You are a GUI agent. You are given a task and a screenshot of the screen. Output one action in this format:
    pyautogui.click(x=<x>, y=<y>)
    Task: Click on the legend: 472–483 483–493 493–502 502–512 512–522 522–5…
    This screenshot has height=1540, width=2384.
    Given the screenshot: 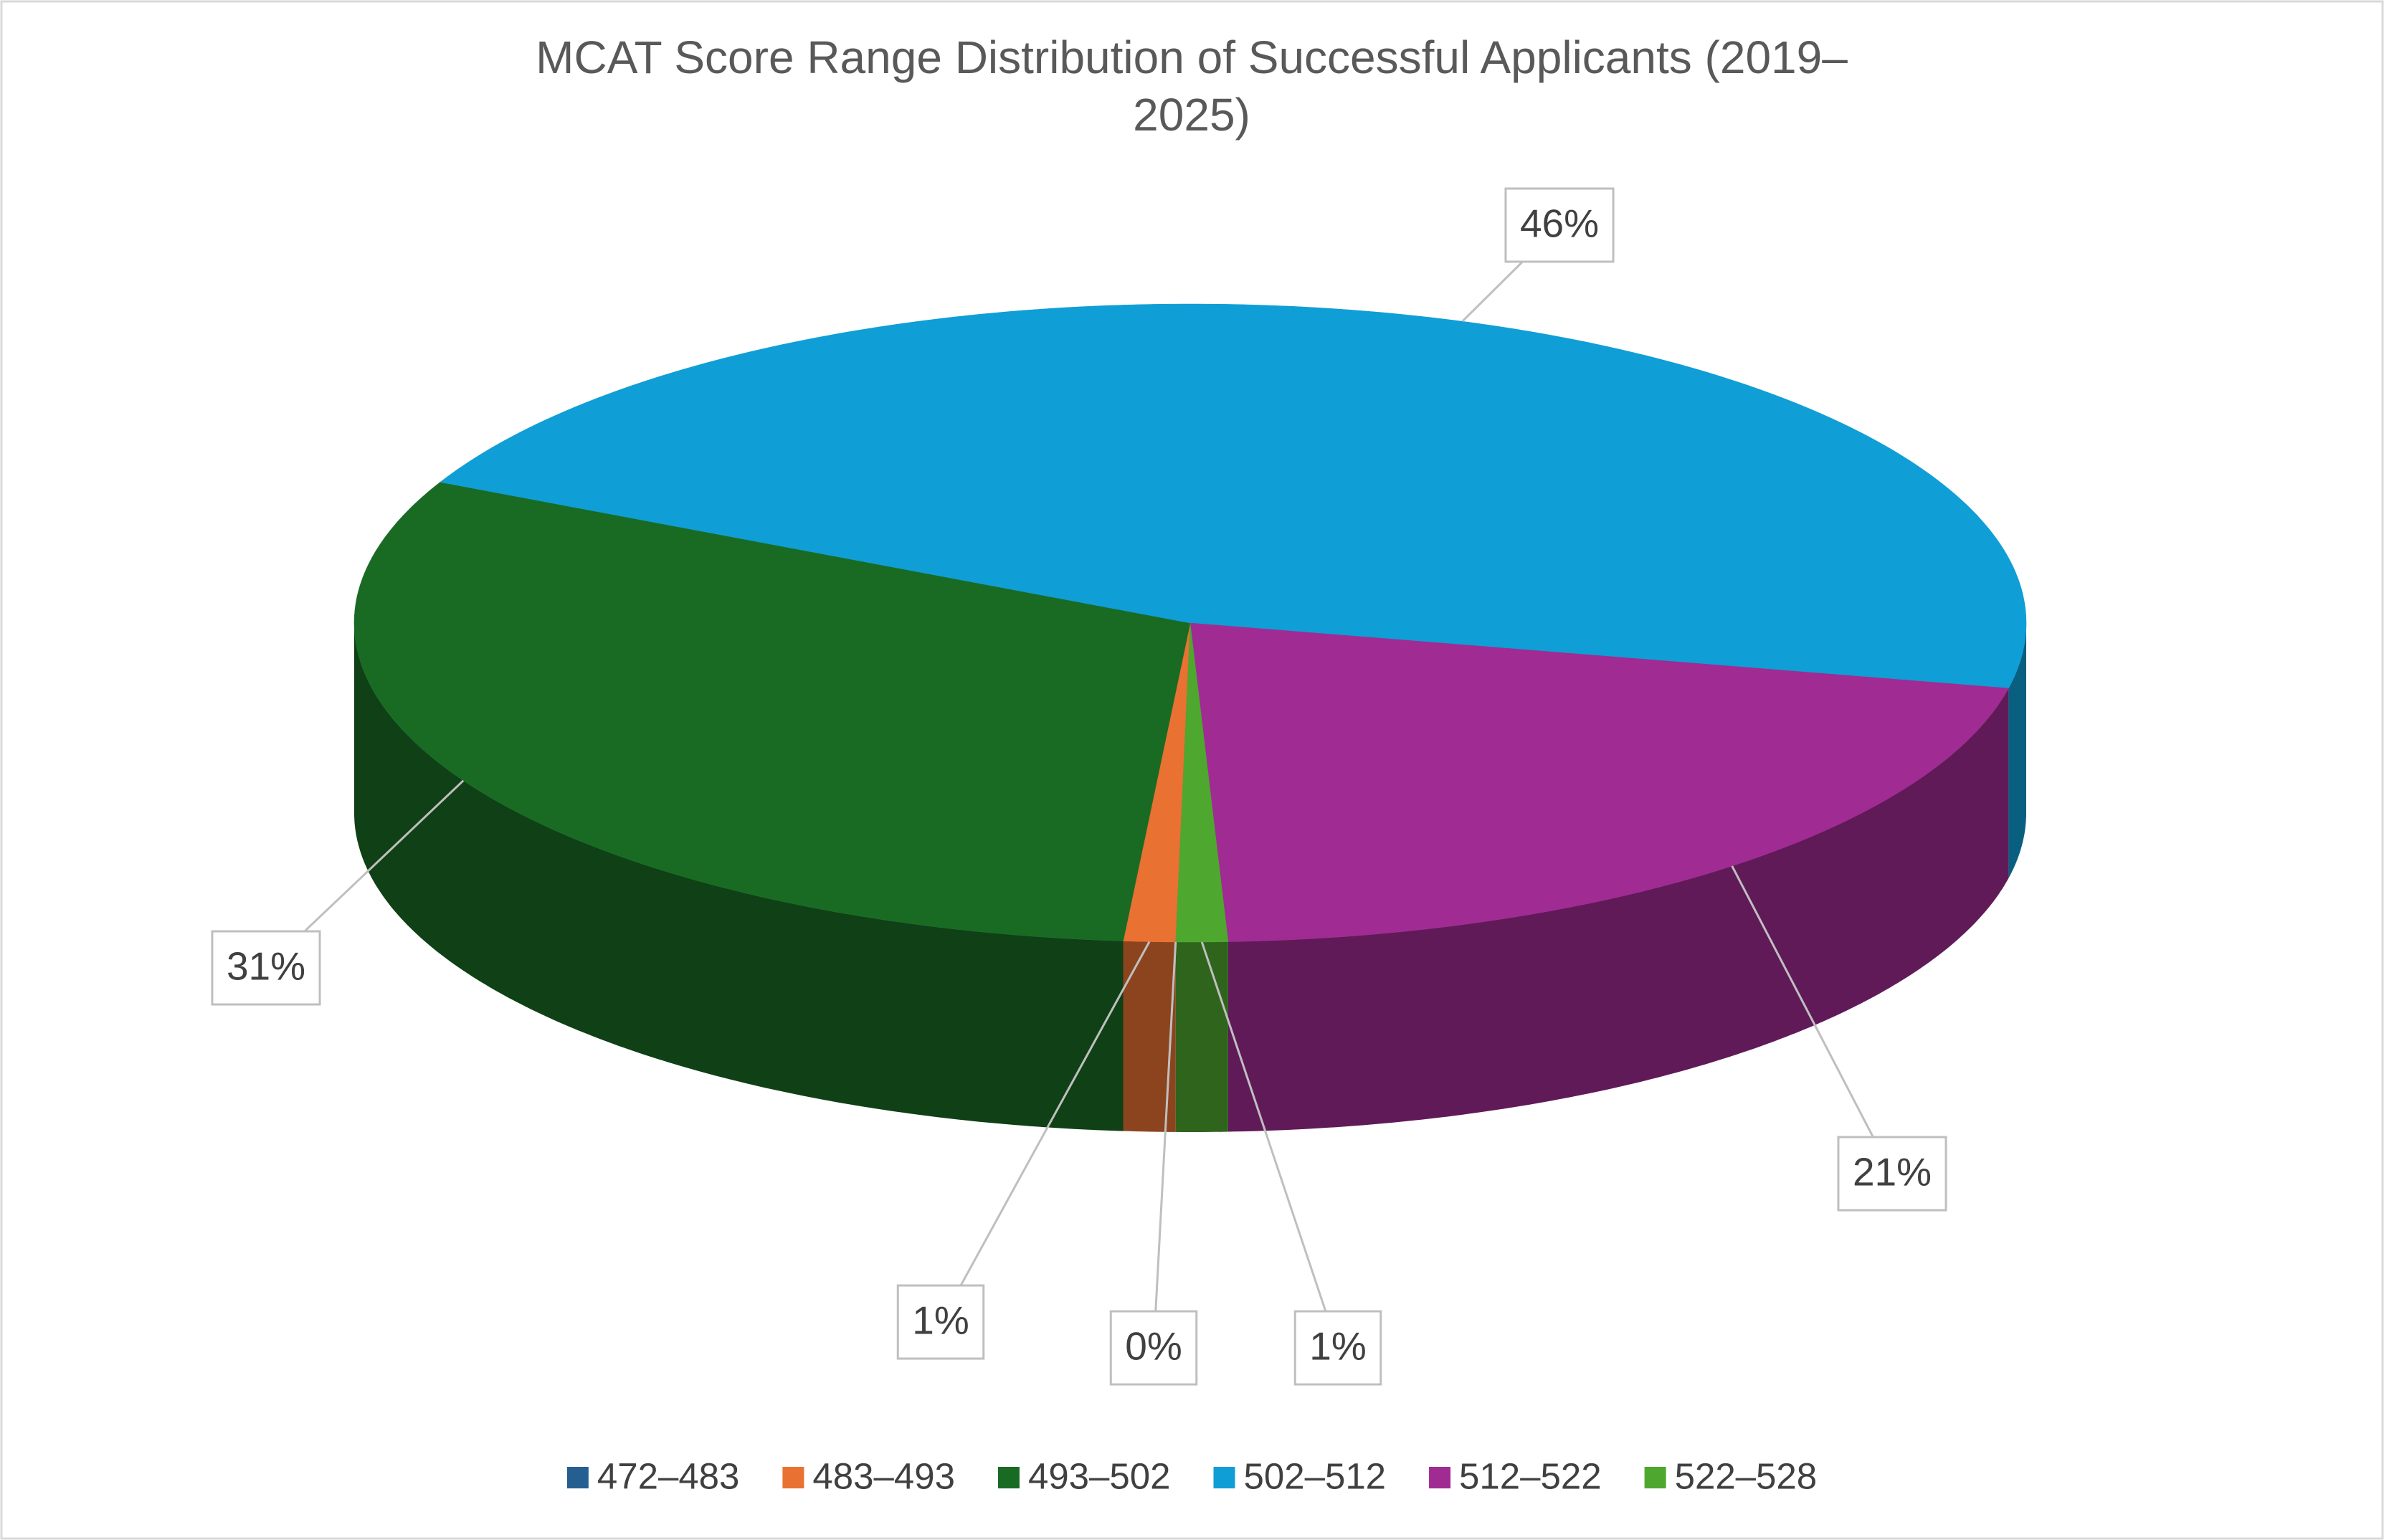 What is the action you would take?
    pyautogui.click(x=1192, y=1475)
    